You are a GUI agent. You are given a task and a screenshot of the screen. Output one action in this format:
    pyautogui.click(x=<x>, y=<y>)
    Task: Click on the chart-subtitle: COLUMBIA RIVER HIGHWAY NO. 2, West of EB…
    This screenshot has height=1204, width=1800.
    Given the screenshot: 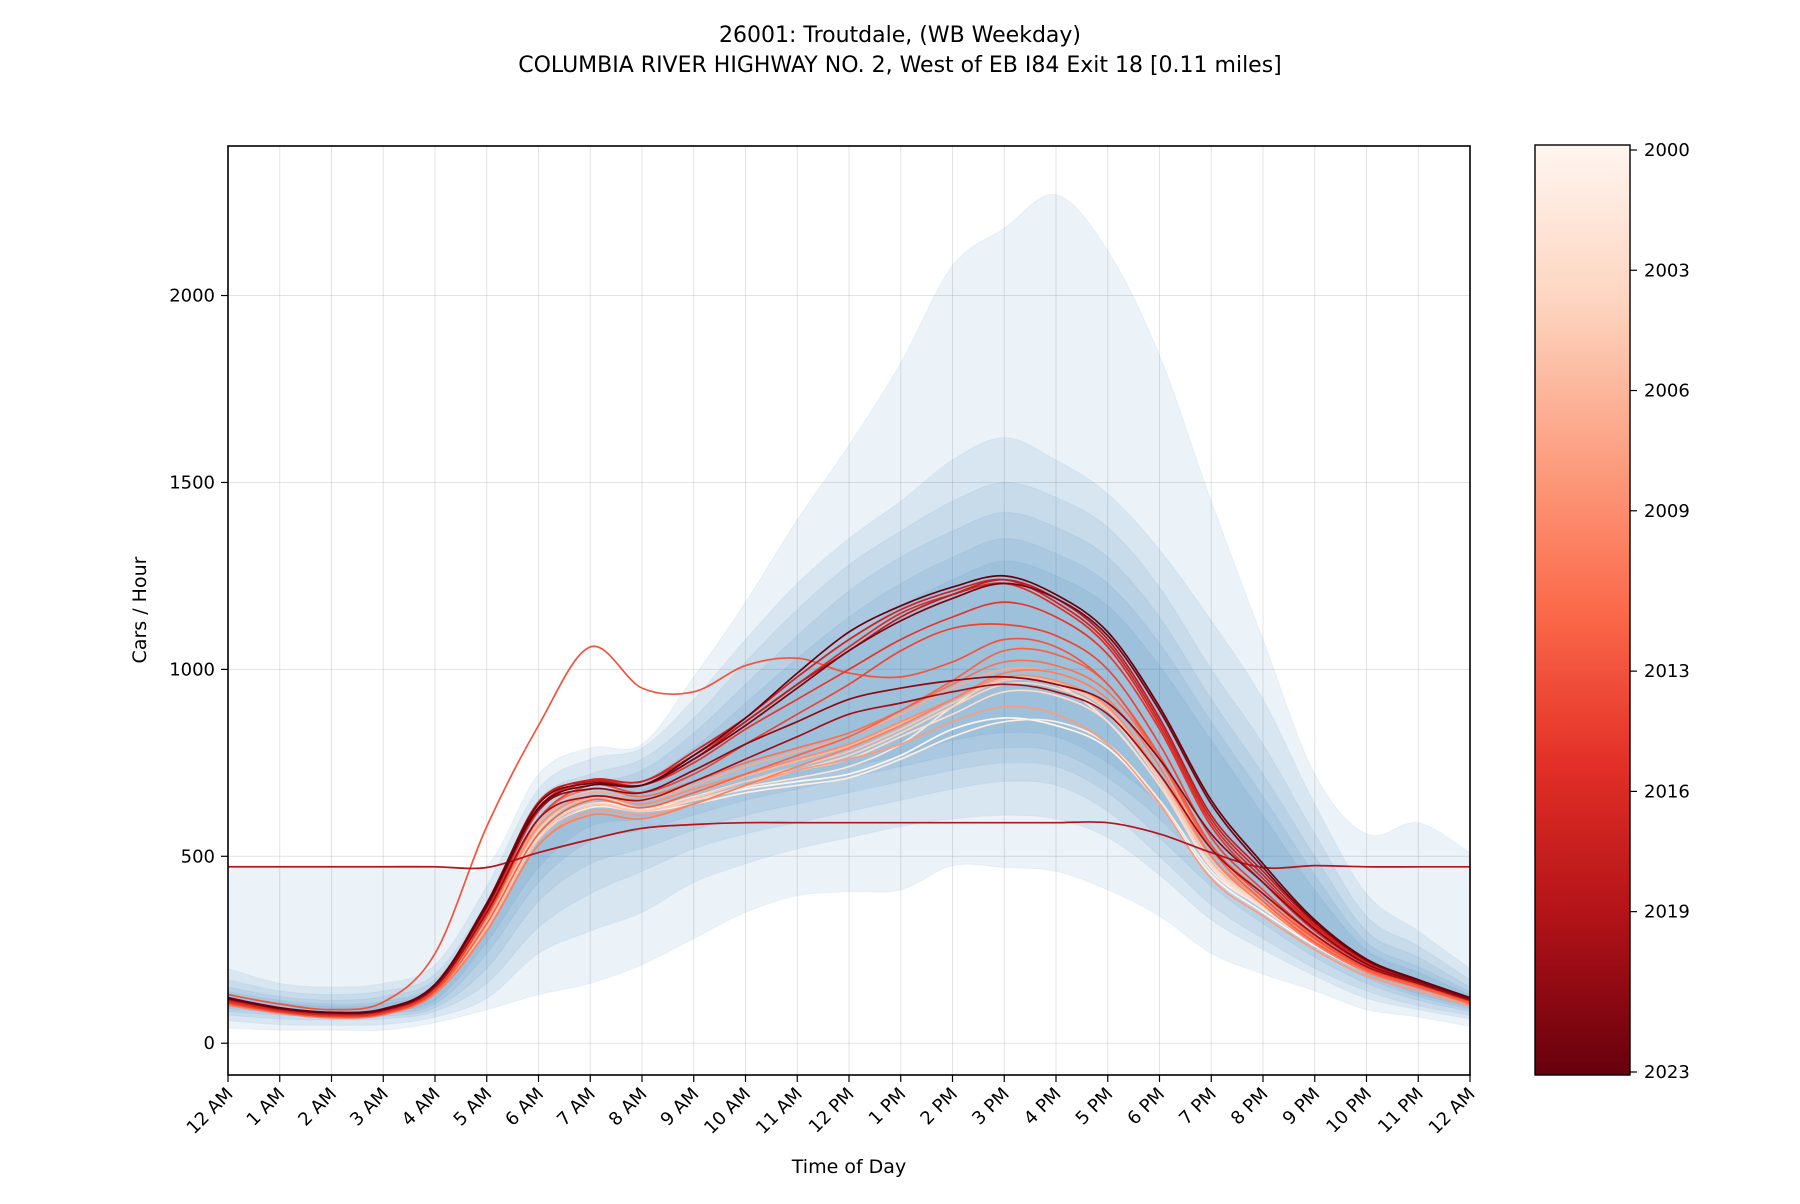 What is the action you would take?
    pyautogui.click(x=900, y=65)
    